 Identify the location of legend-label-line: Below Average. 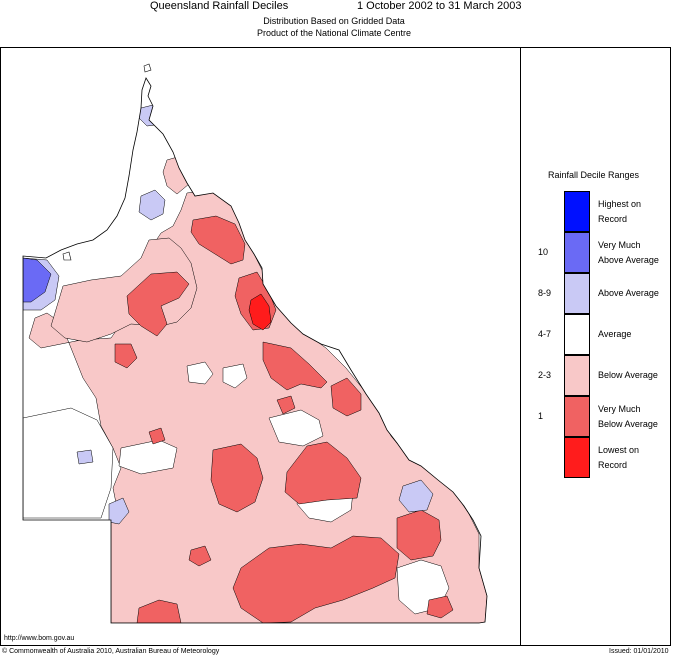
(628, 424).